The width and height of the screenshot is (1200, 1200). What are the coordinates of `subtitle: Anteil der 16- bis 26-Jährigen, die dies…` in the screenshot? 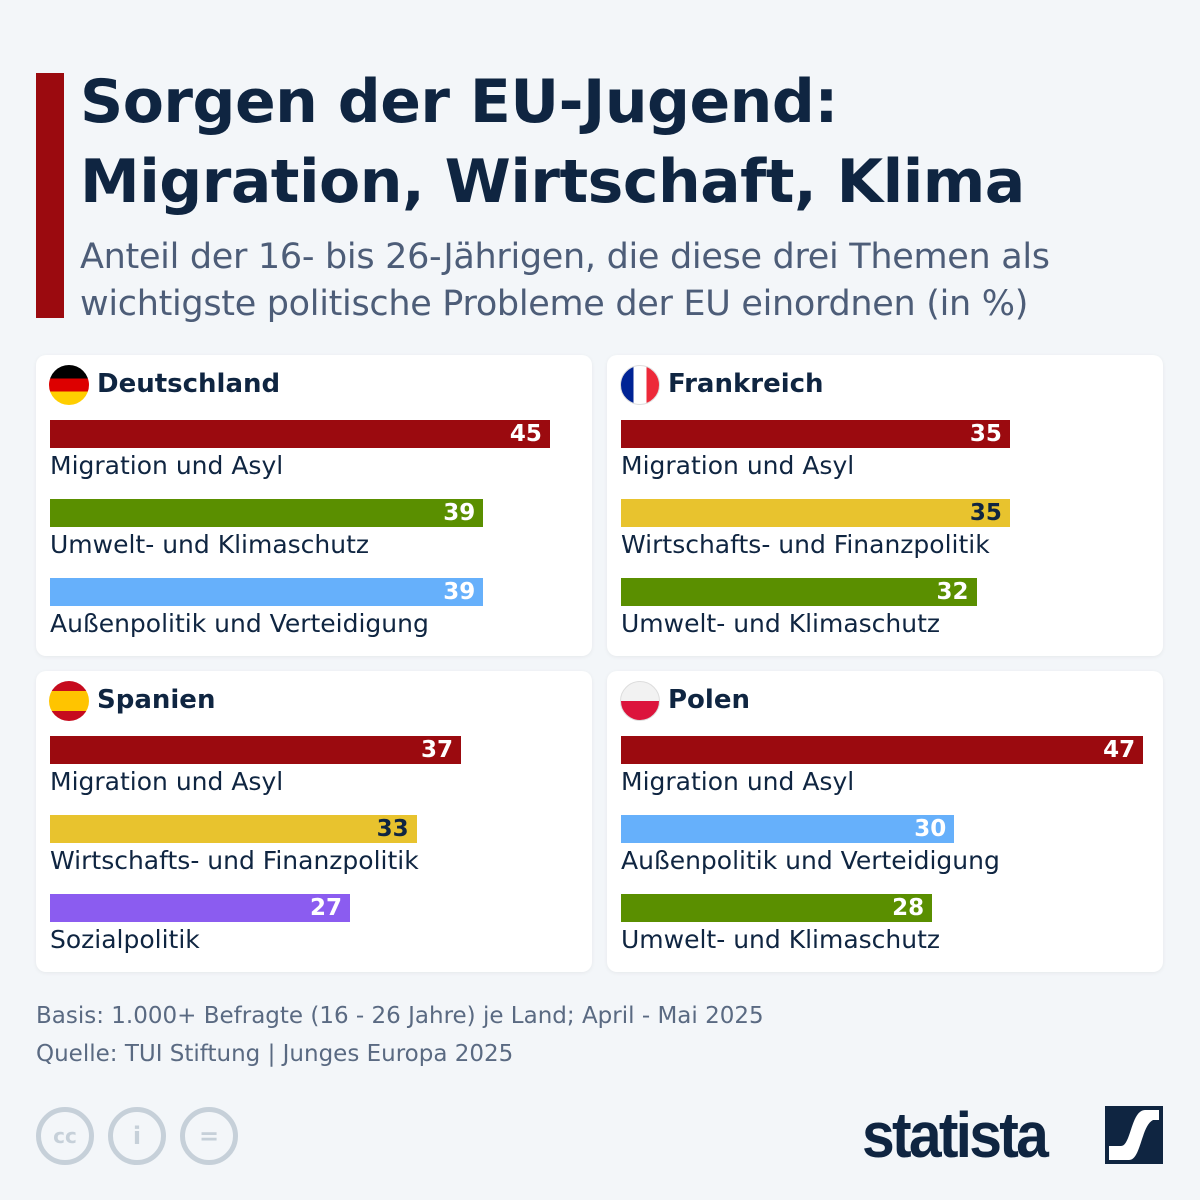 It's located at (565, 280).